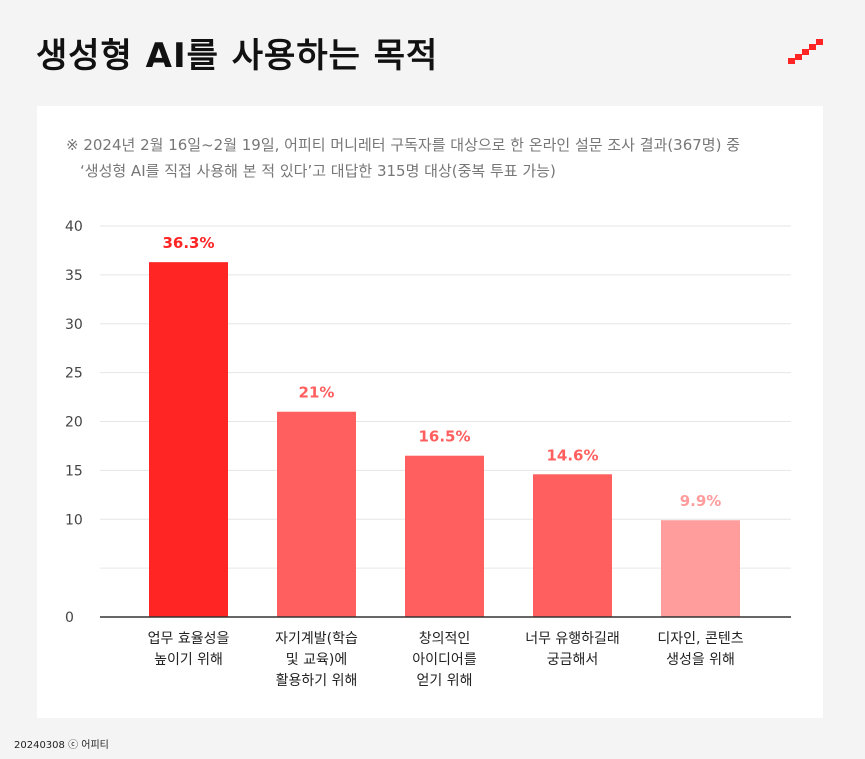  What do you see at coordinates (444, 437) in the screenshot?
I see `data-label: 16.5%` at bounding box center [444, 437].